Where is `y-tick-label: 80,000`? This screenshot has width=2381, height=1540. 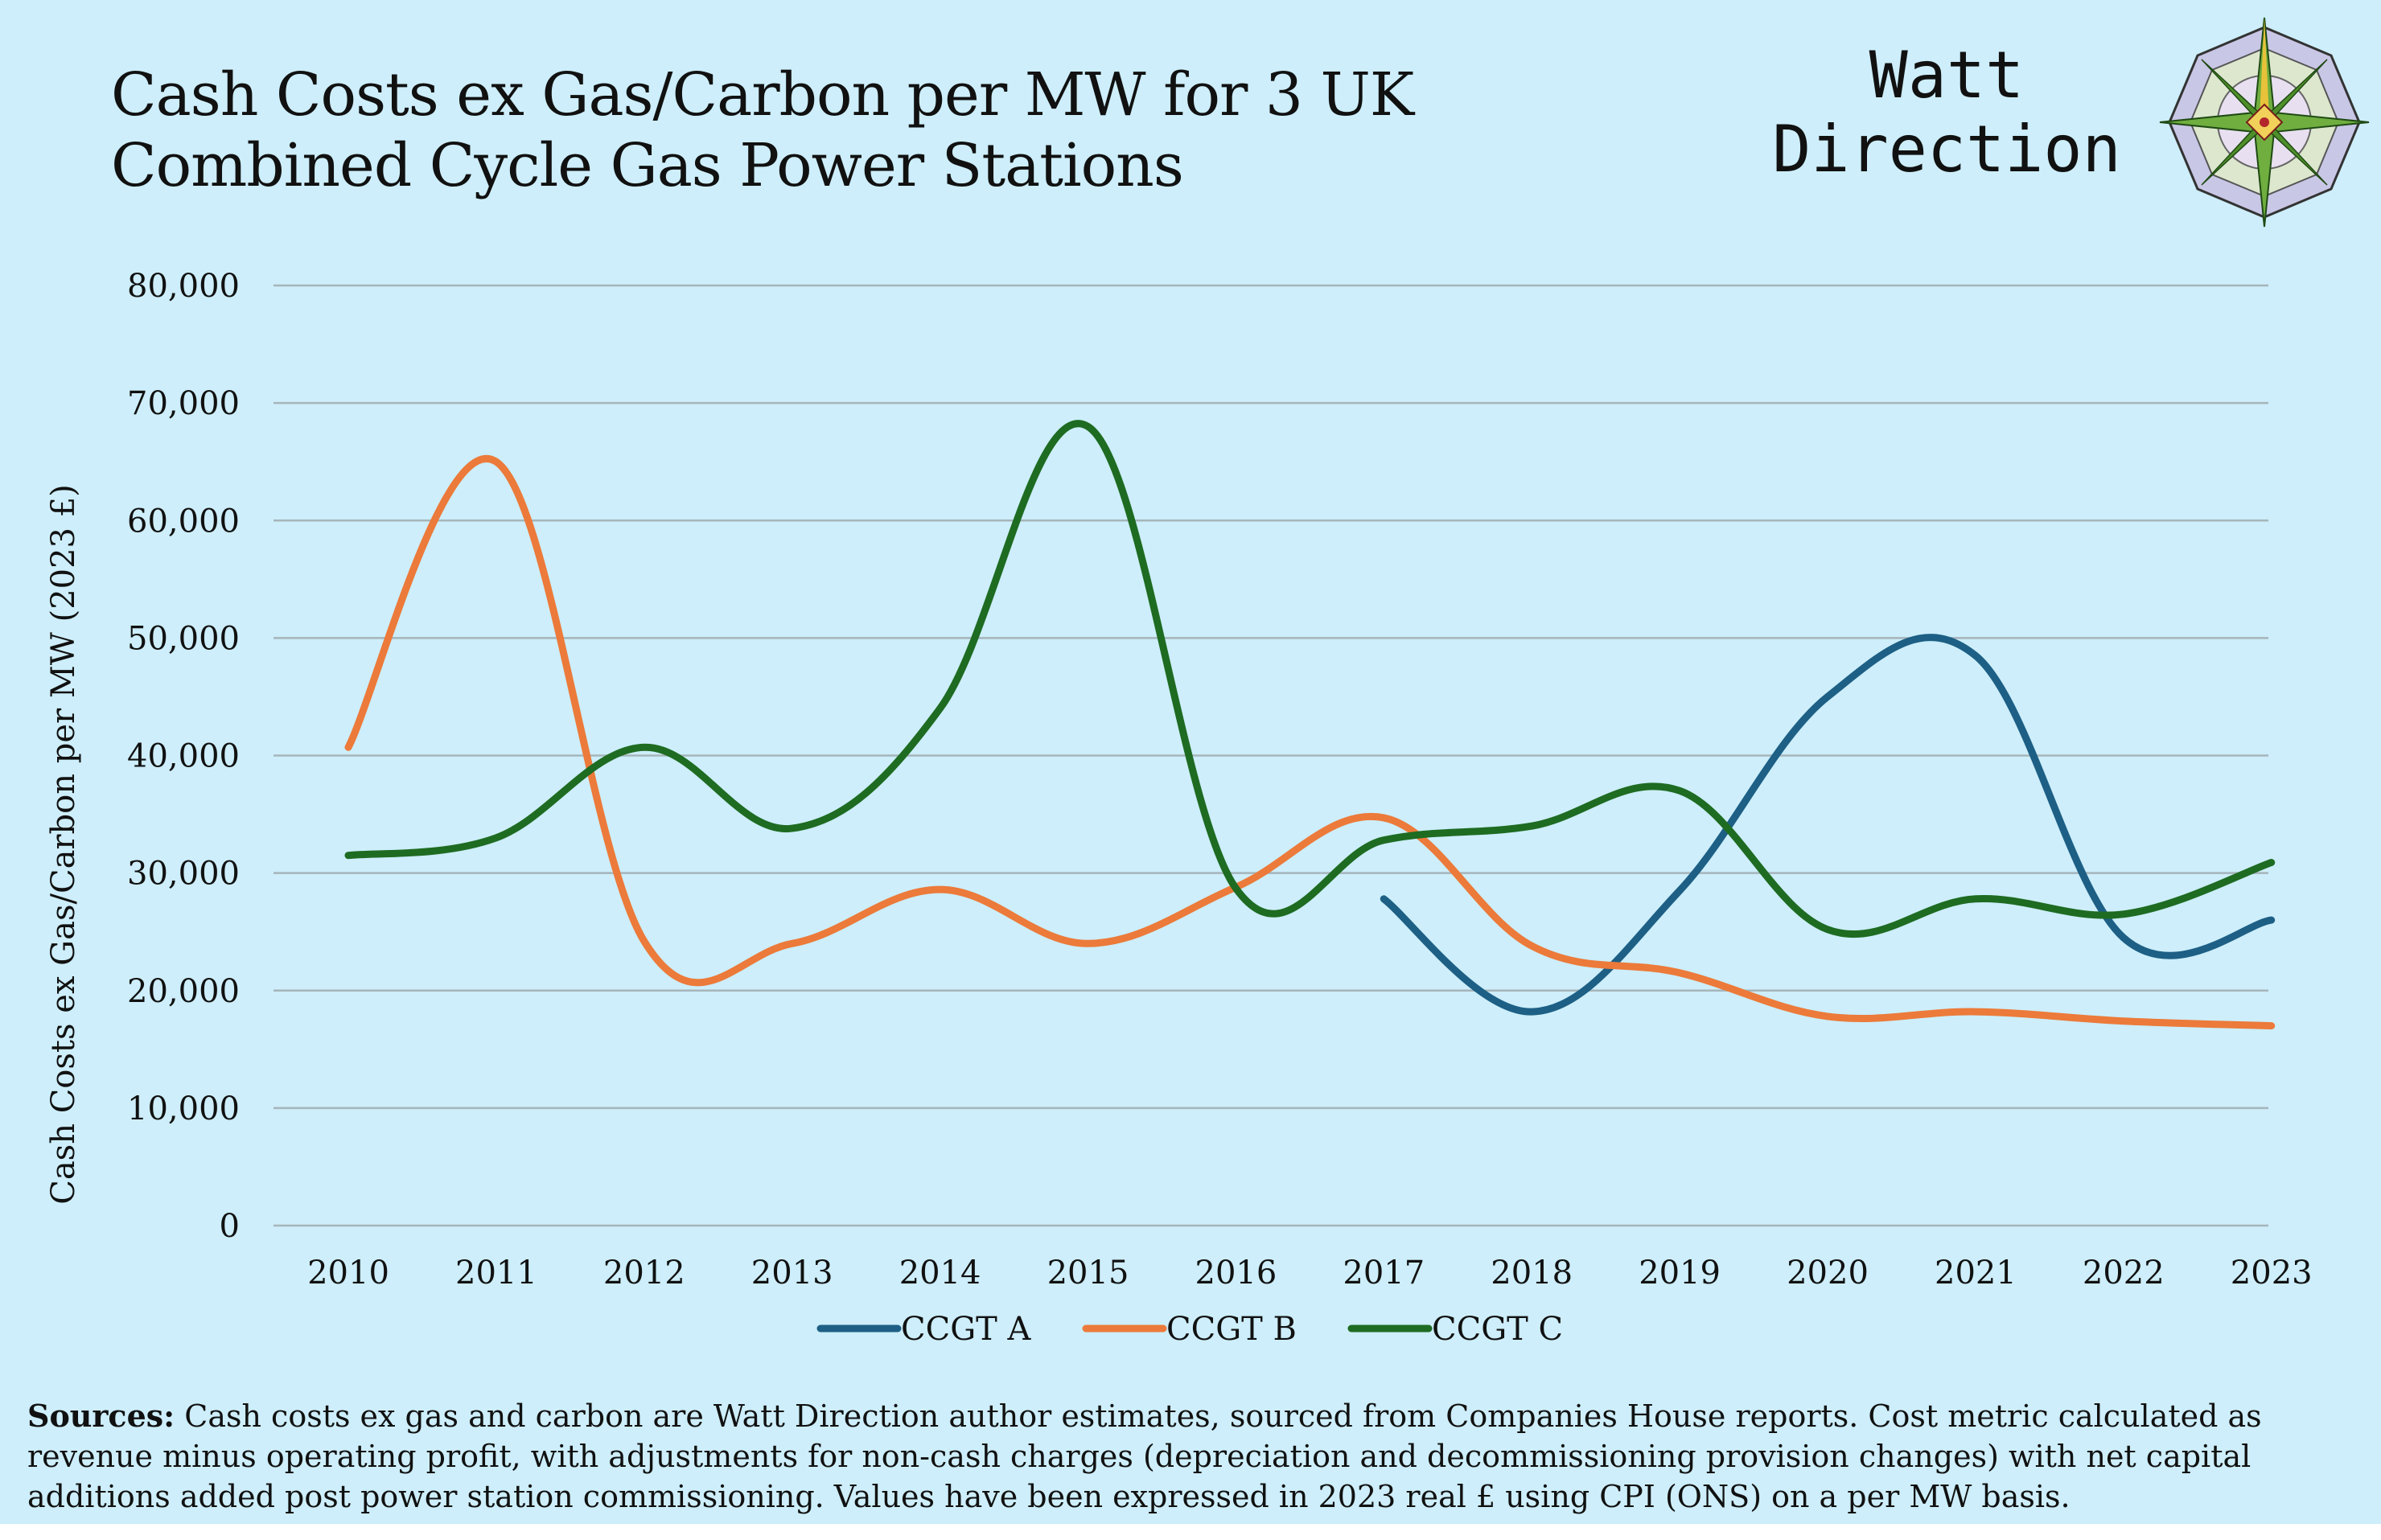
y-tick-label: 80,000 is located at coordinates (183, 286).